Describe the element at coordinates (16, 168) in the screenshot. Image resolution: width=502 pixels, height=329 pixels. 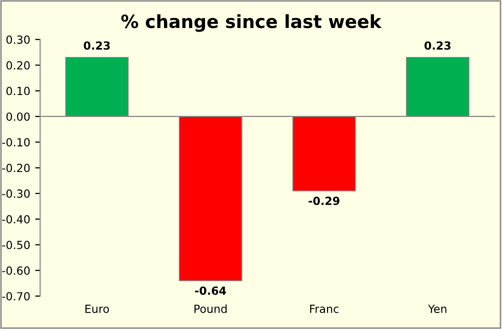
I see `y-tick-label: -0.20` at that location.